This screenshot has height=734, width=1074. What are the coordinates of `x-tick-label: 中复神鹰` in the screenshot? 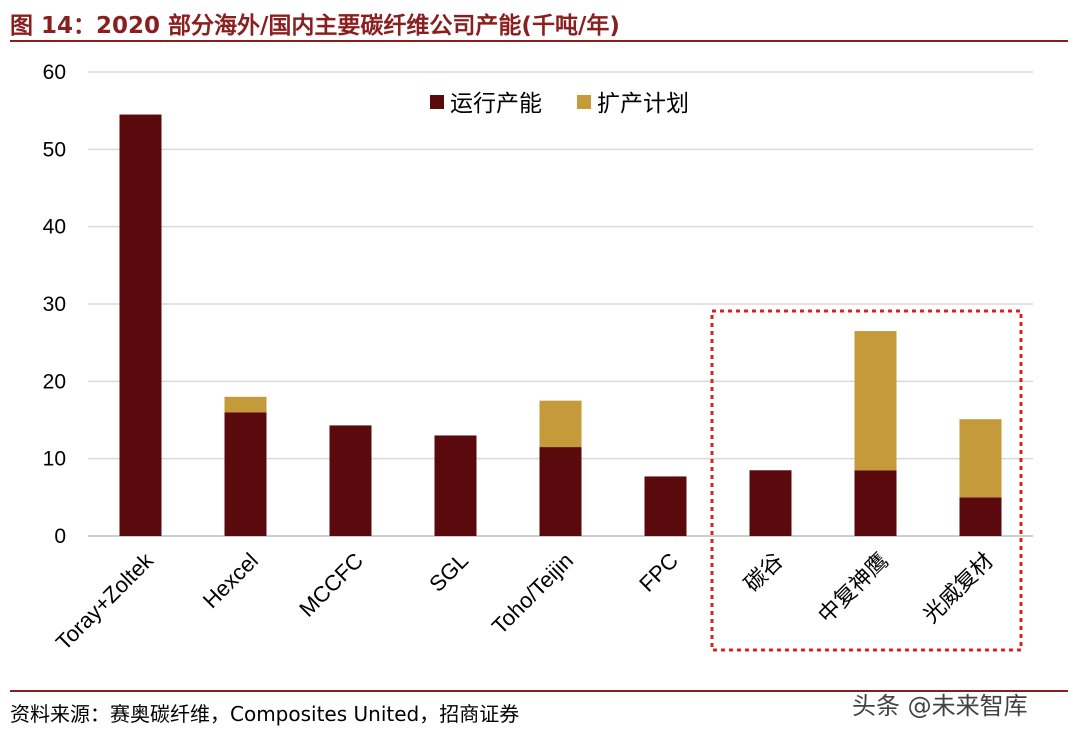 It's located at (853, 588).